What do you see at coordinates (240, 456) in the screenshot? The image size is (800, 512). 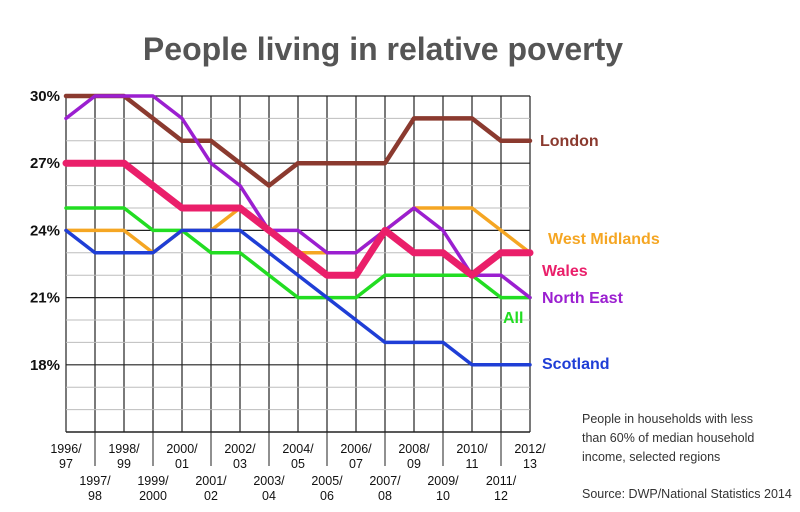 I see `x-tick-label: 2002/03` at bounding box center [240, 456].